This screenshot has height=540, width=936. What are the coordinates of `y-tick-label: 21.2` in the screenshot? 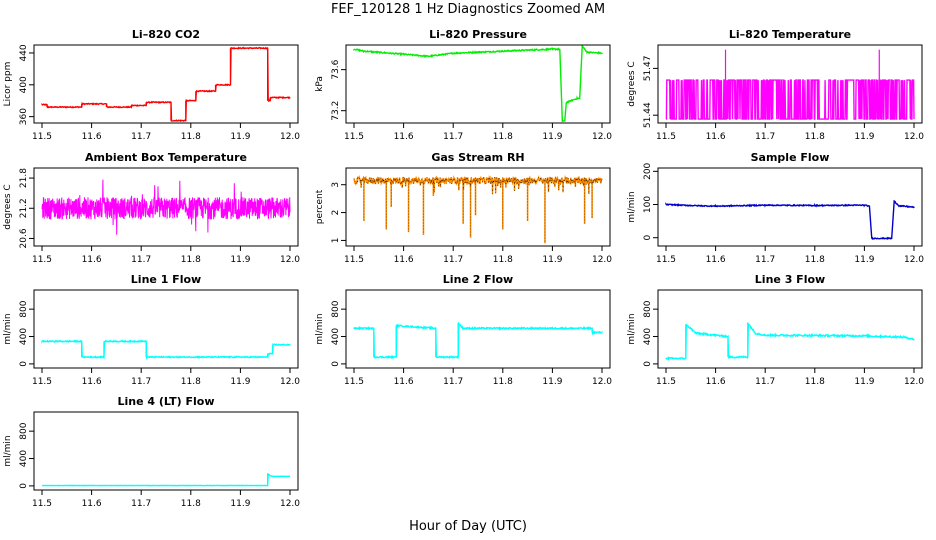 It's located at (24, 208).